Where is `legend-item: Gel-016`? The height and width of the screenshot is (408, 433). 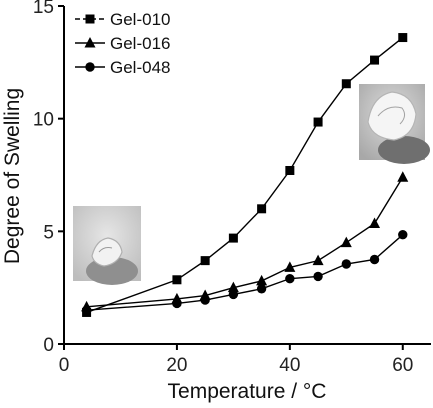 legend-item: Gel-016 is located at coordinates (122, 43).